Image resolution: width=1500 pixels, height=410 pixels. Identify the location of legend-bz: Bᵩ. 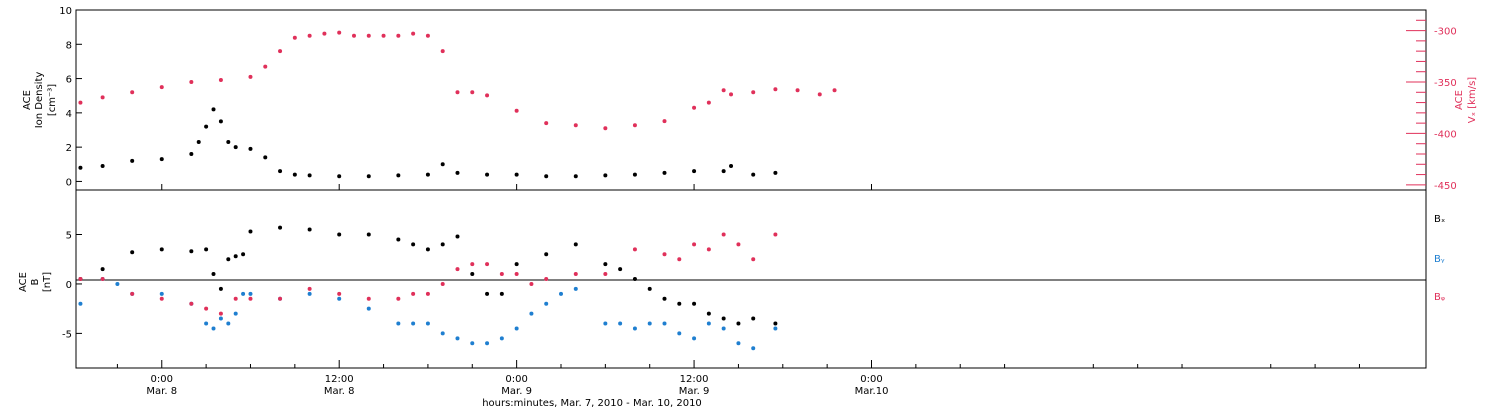
(1439, 297).